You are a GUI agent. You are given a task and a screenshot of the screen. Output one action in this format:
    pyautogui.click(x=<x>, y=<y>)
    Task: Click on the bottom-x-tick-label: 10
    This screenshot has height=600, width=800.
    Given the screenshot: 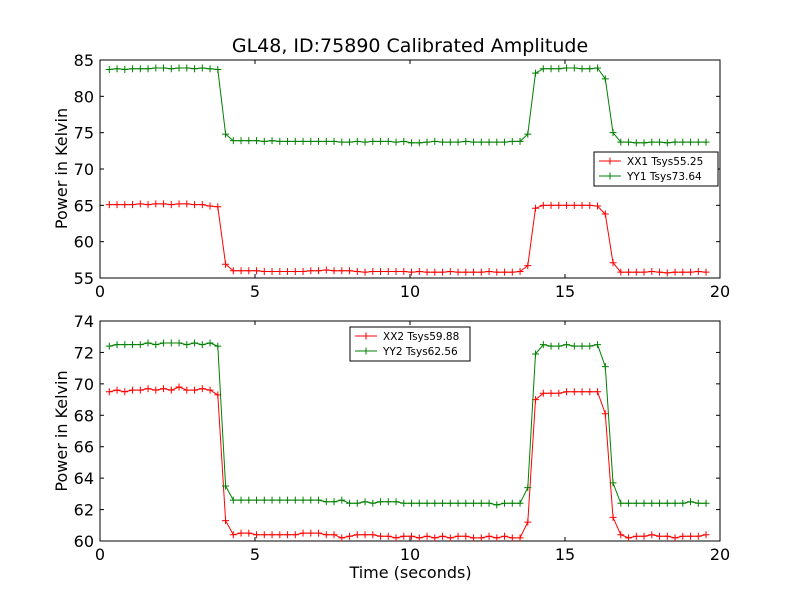 What is the action you would take?
    pyautogui.click(x=410, y=554)
    